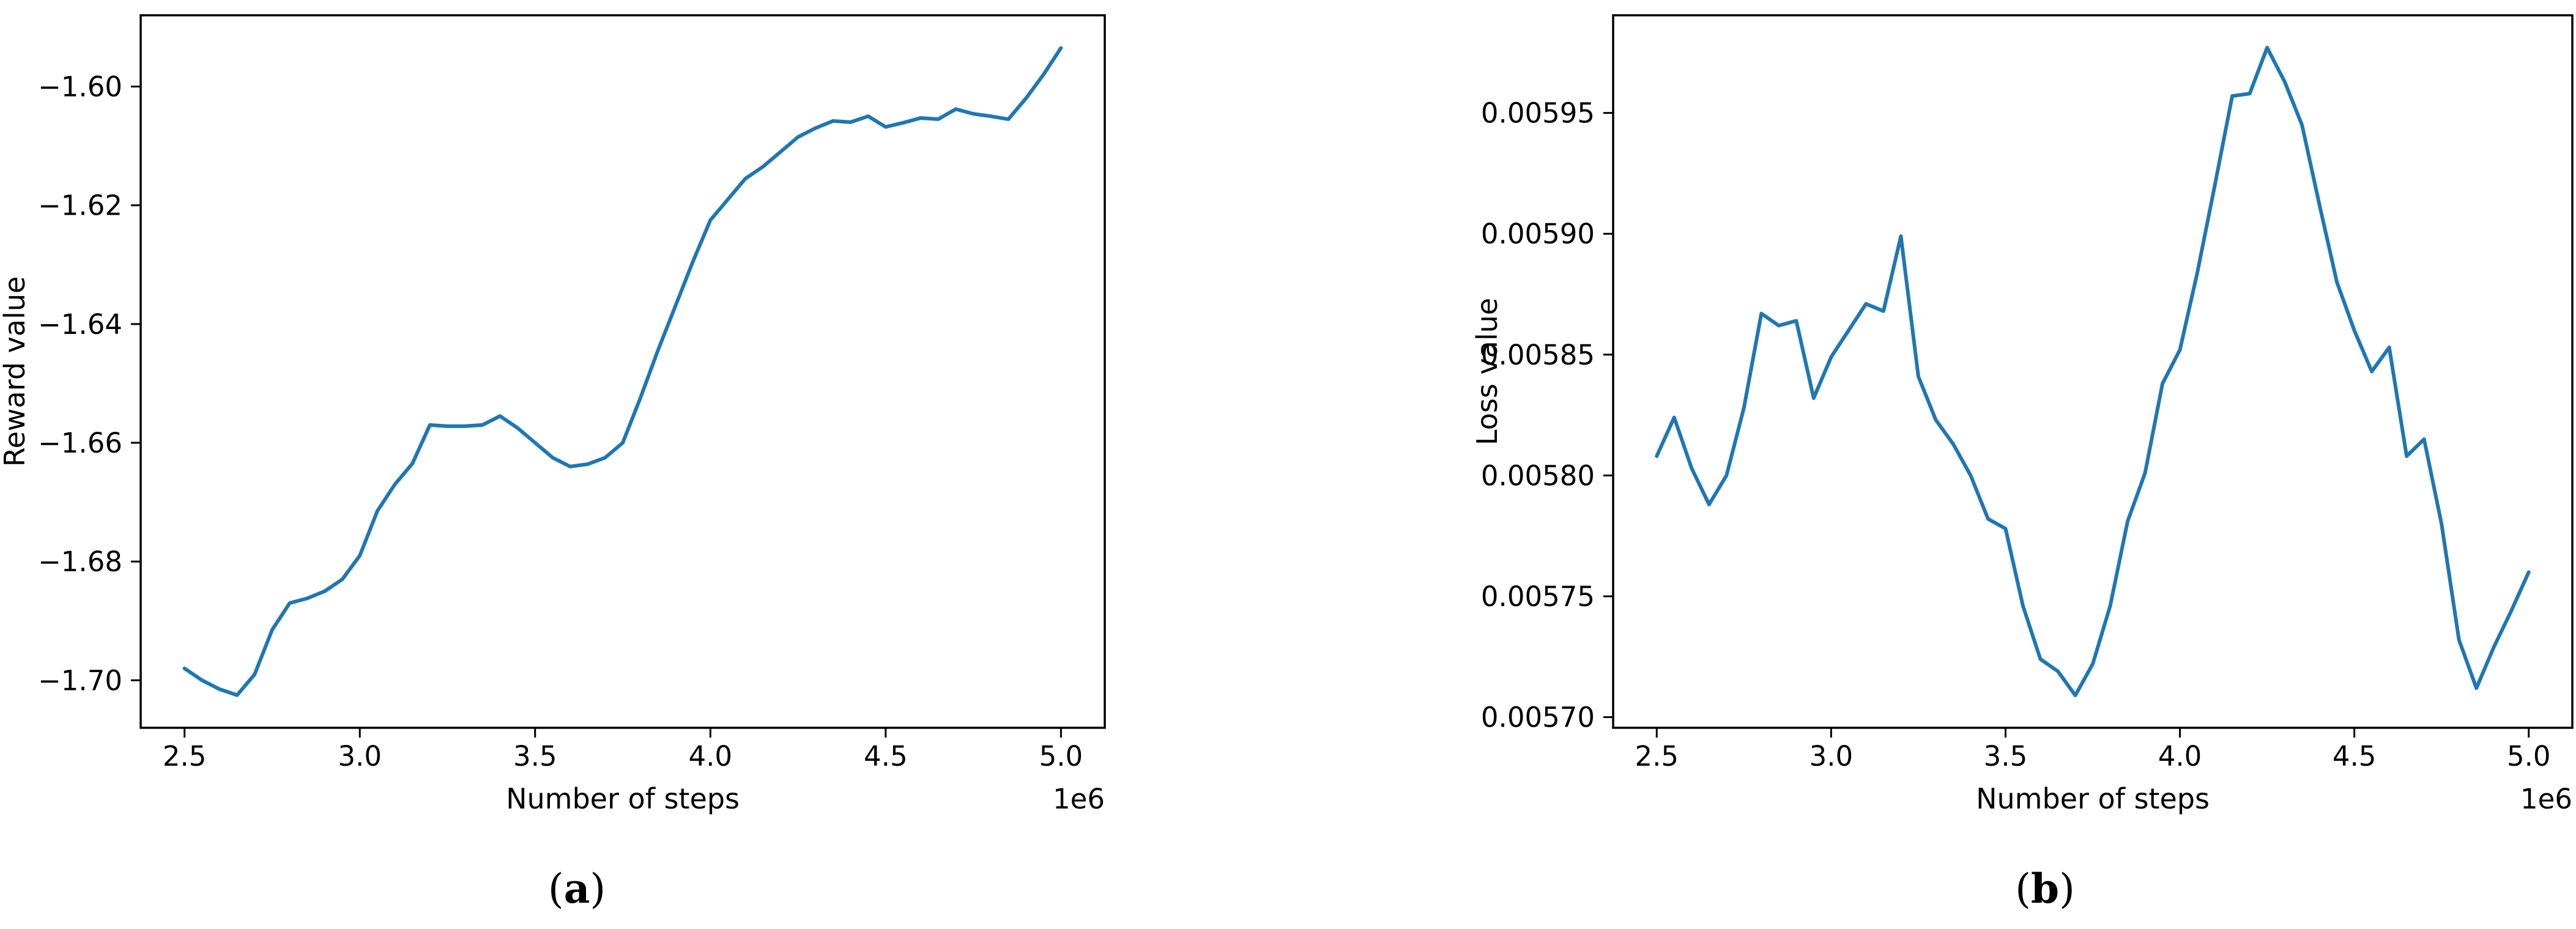 The width and height of the screenshot is (2576, 929). Describe the element at coordinates (1538, 355) in the screenshot. I see `y-tick-label: 0.00585` at that location.